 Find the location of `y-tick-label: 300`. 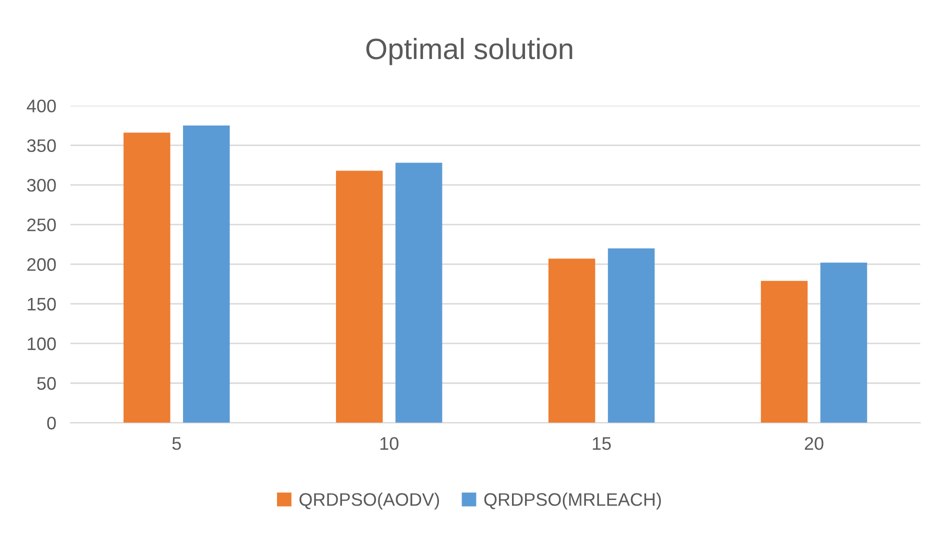

y-tick-label: 300 is located at coordinates (41, 185).